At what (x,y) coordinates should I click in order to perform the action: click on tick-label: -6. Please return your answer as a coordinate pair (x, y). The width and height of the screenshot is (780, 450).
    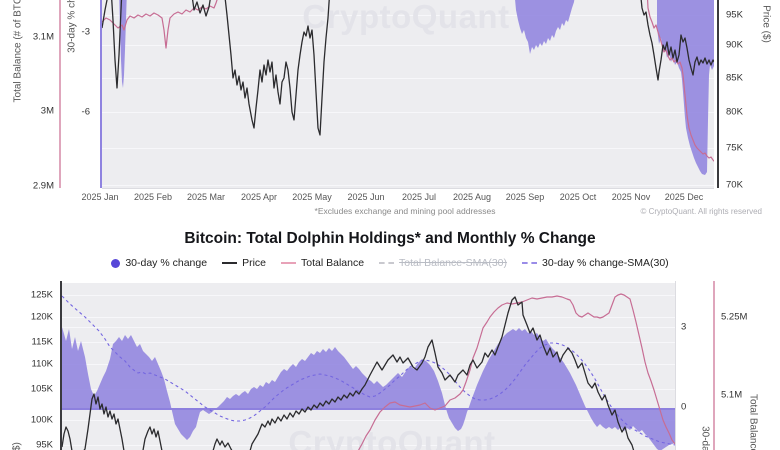
    Looking at the image, I should click on (85, 112).